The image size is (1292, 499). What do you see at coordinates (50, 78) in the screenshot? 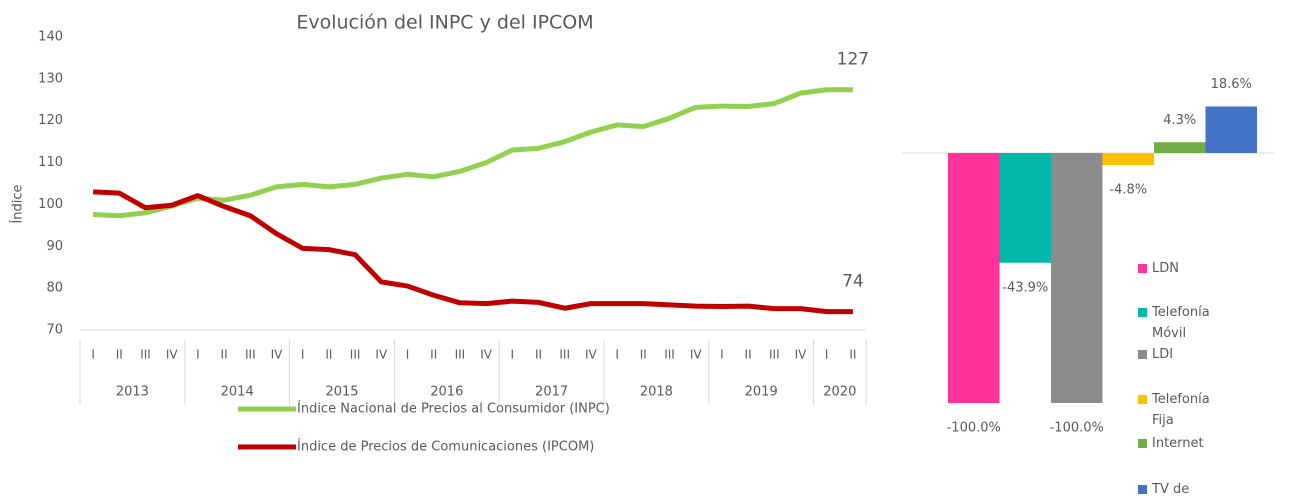
I see `y-tick-label: 130` at bounding box center [50, 78].